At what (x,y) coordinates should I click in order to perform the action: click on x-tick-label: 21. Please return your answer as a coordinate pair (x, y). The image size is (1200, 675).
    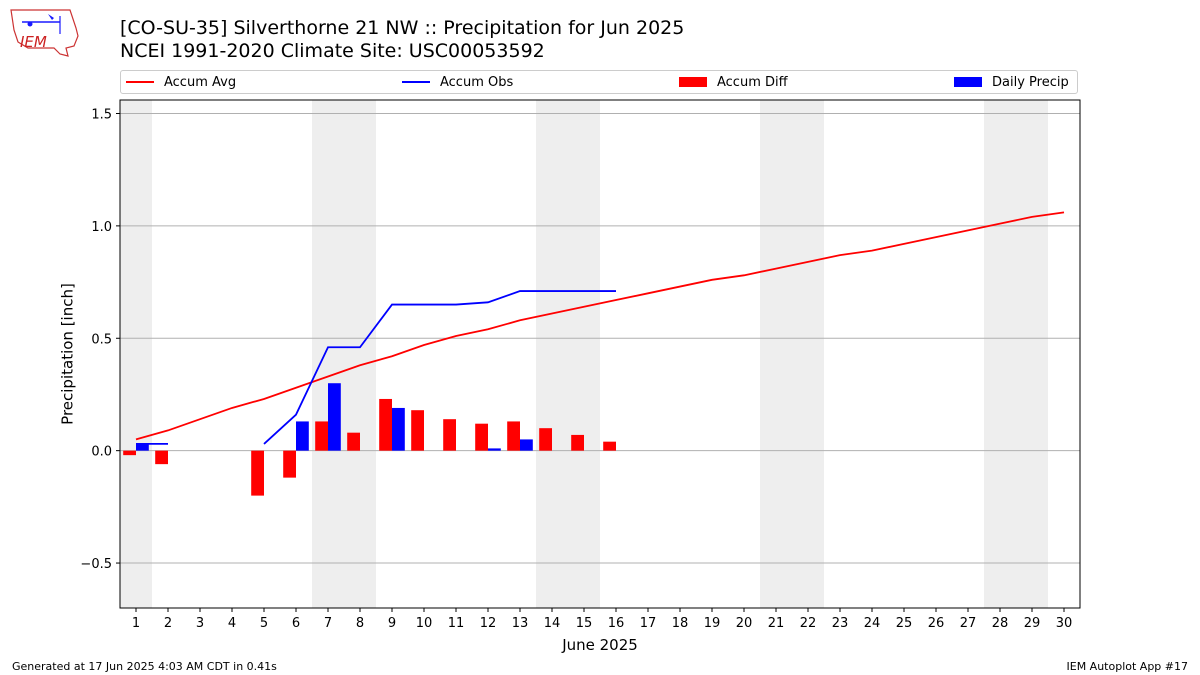
    Looking at the image, I should click on (776, 623).